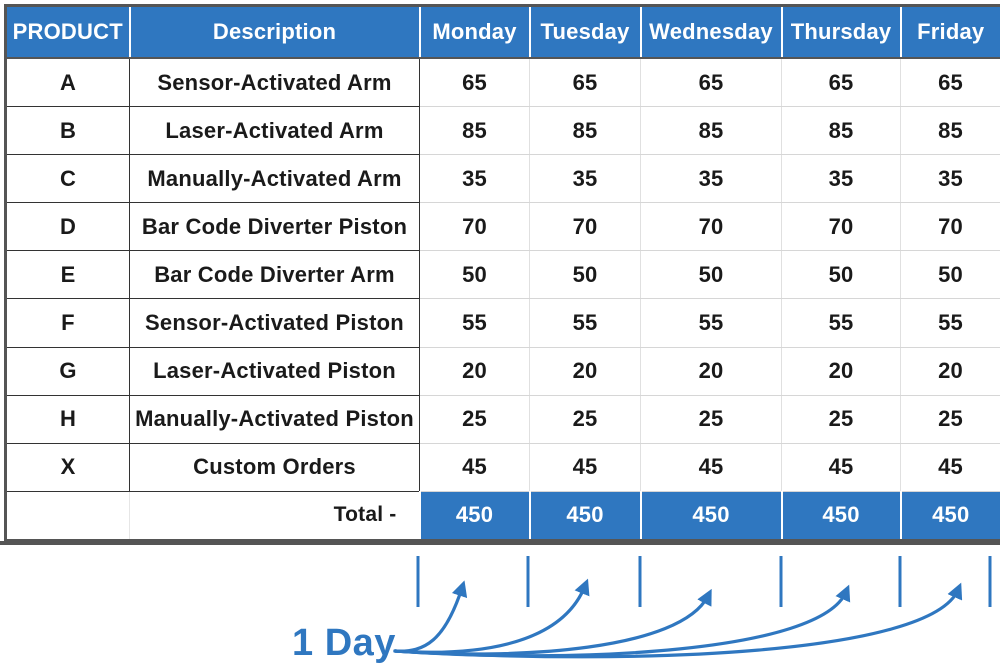 This screenshot has width=1000, height=667. Describe the element at coordinates (274, 419) in the screenshot. I see `product-description: Manually-Activated Piston` at that location.